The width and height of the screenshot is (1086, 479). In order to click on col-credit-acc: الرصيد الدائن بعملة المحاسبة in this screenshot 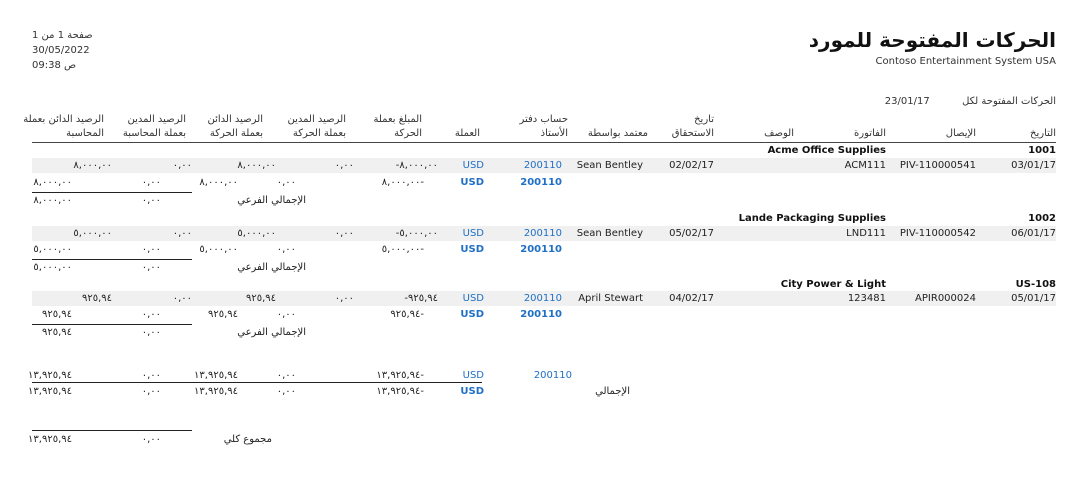, I will do `click(63, 126)`.